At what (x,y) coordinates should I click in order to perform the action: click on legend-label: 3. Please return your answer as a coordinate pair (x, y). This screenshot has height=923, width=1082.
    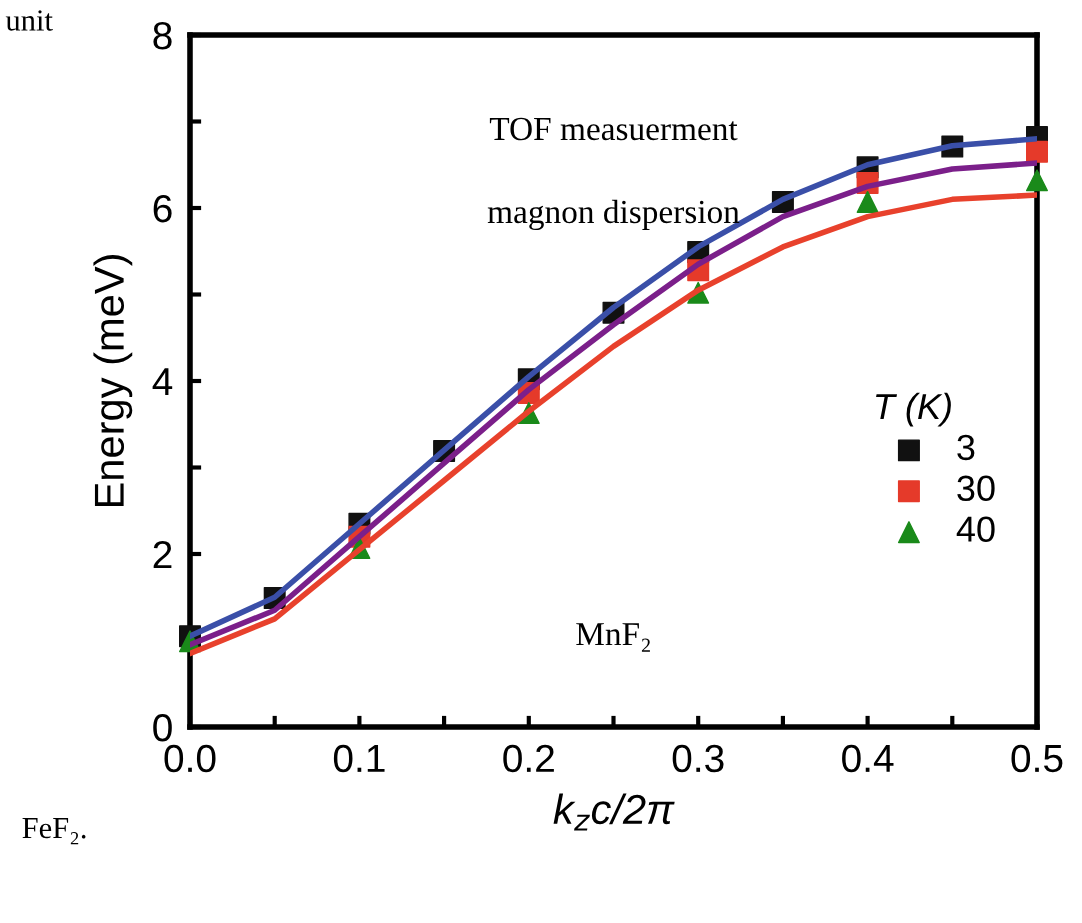
    Looking at the image, I should click on (966, 447).